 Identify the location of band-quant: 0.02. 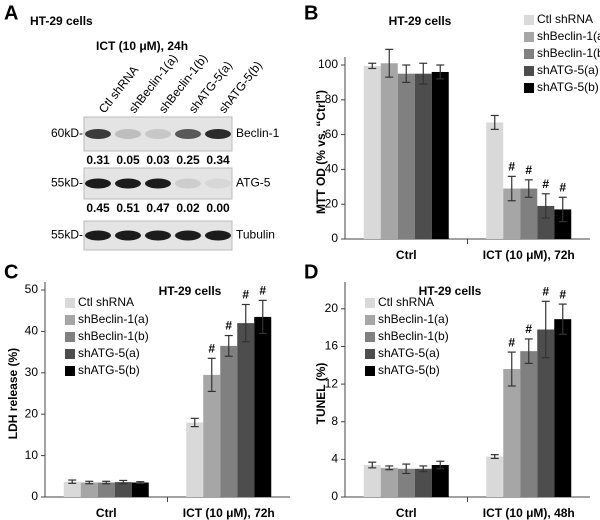
(188, 208).